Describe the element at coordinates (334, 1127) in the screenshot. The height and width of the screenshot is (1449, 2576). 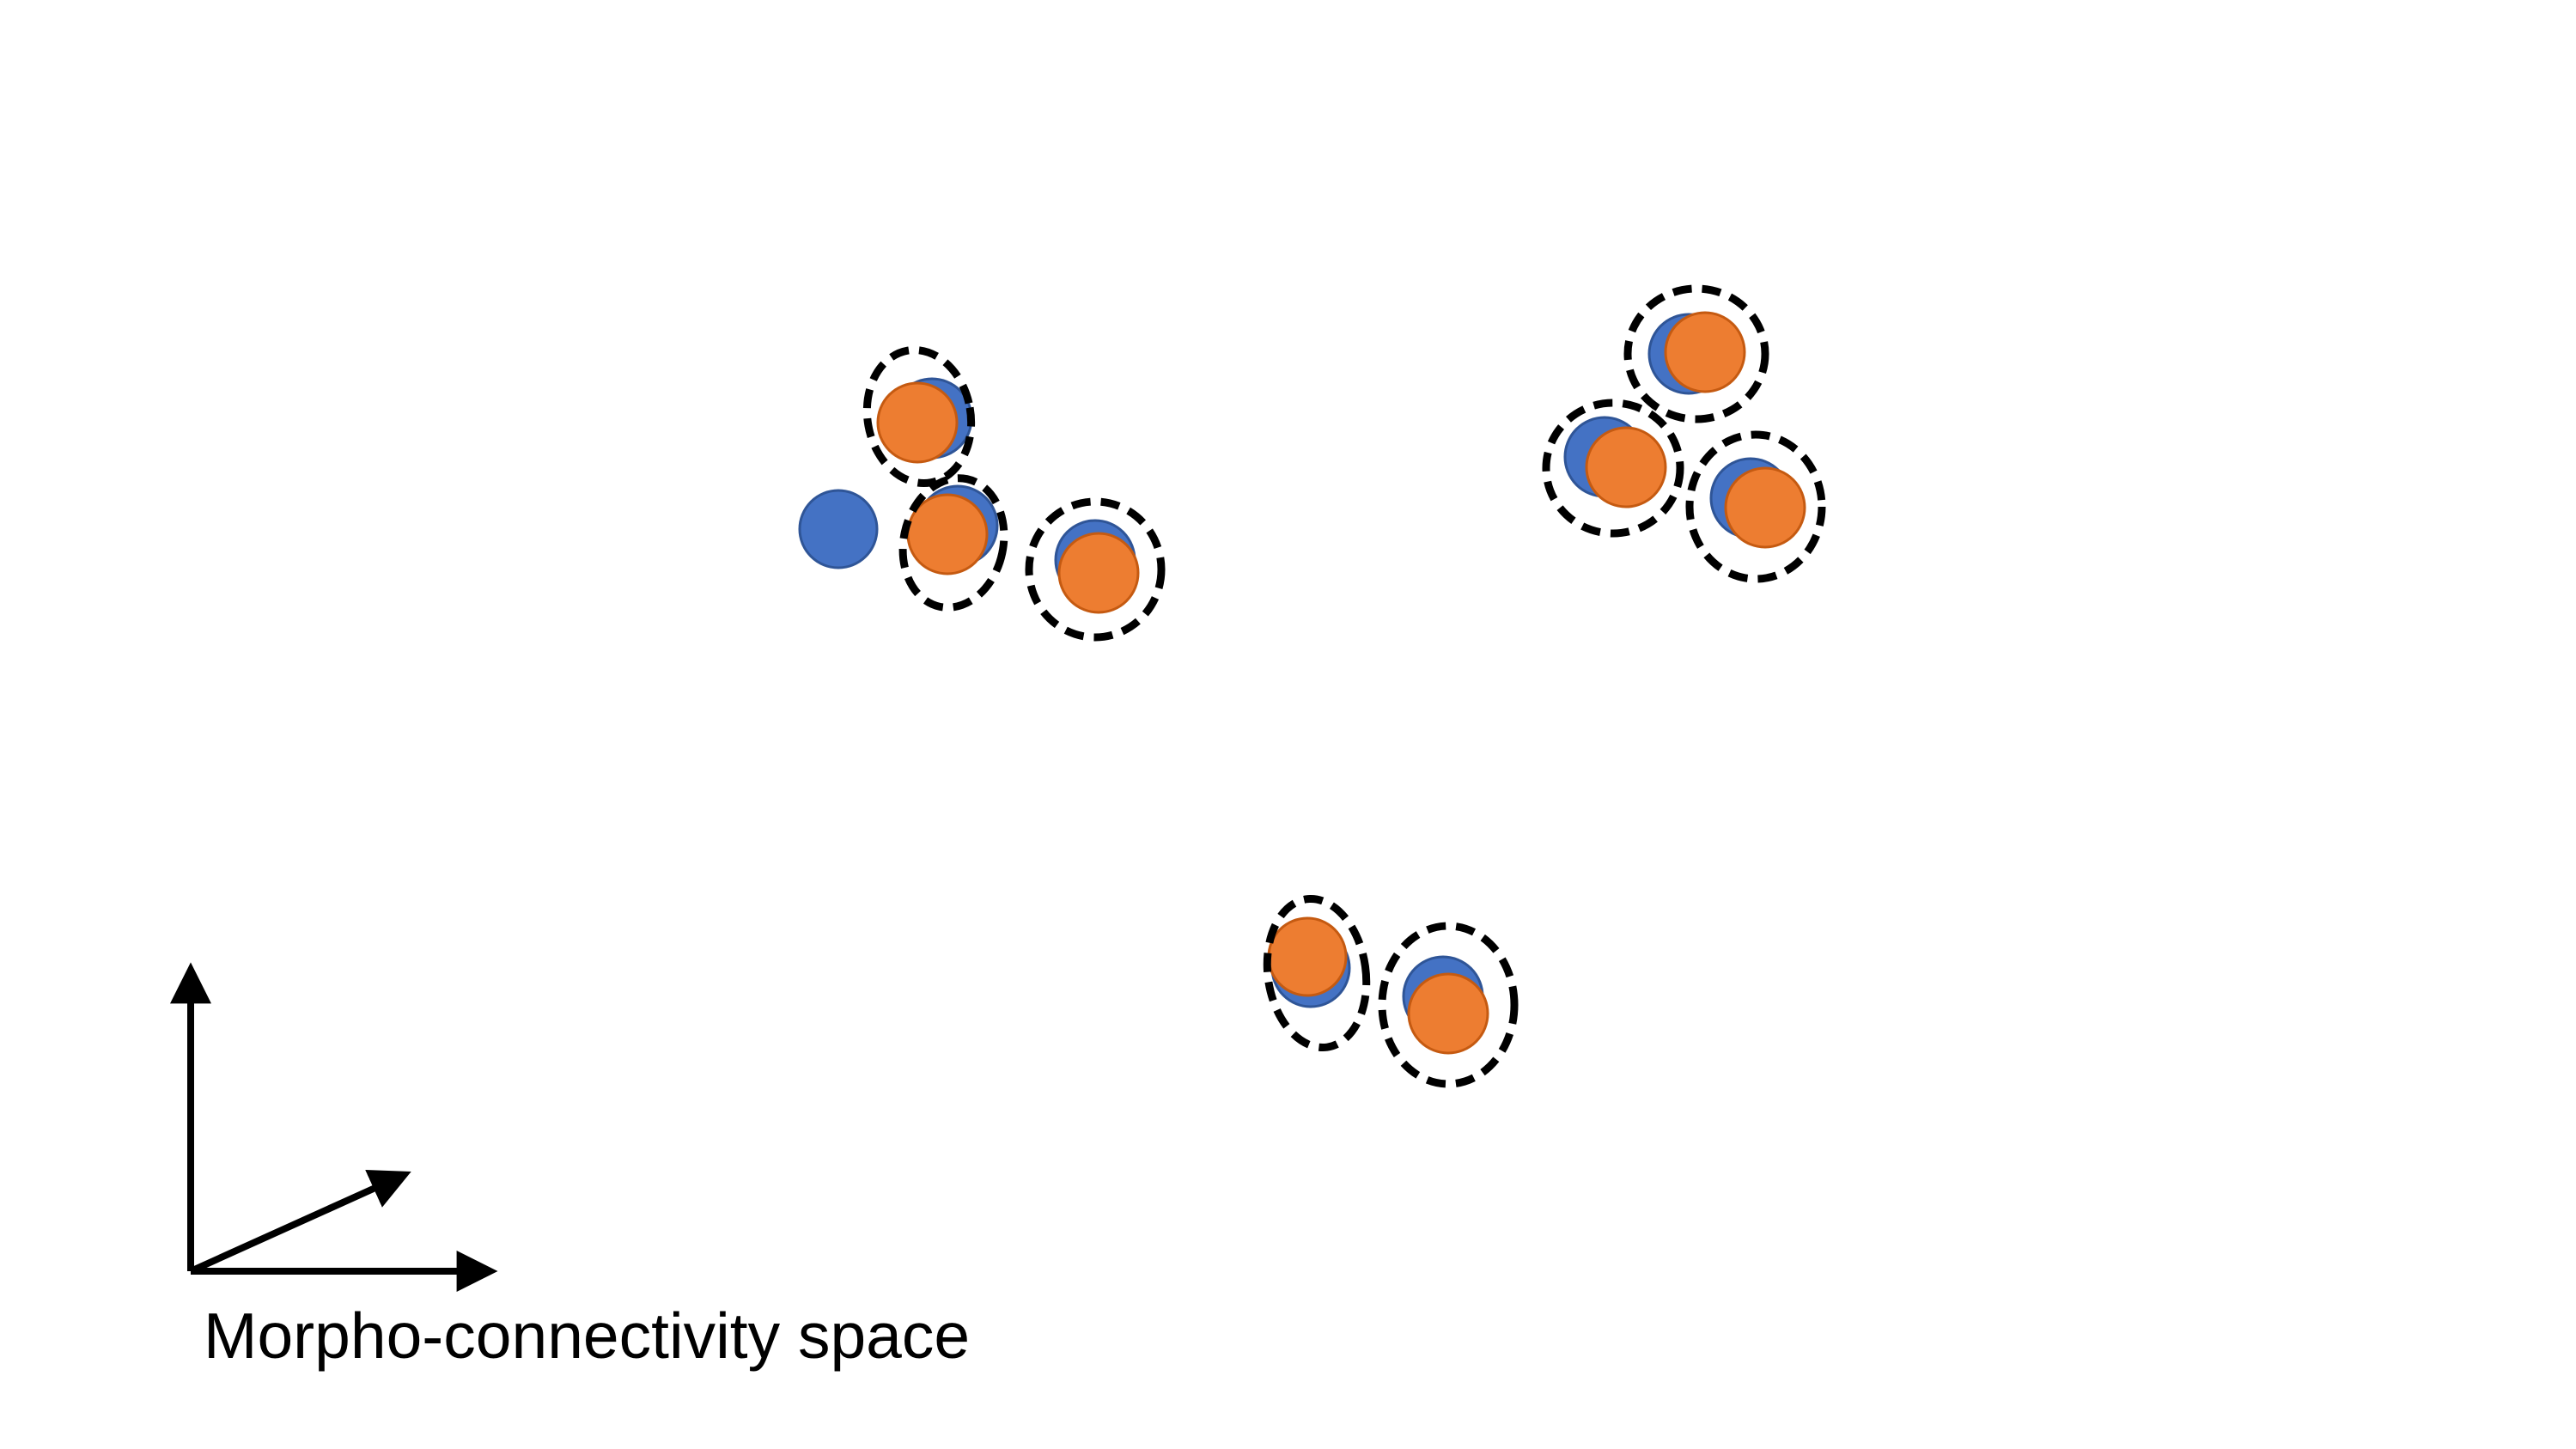
I see `axes` at that location.